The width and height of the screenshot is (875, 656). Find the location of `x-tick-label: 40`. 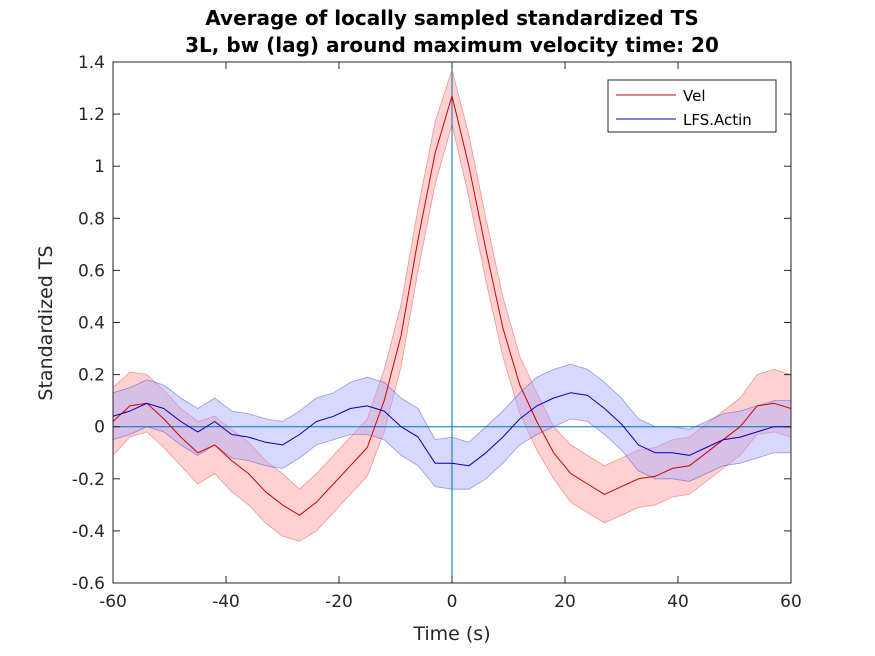

x-tick-label: 40 is located at coordinates (678, 602).